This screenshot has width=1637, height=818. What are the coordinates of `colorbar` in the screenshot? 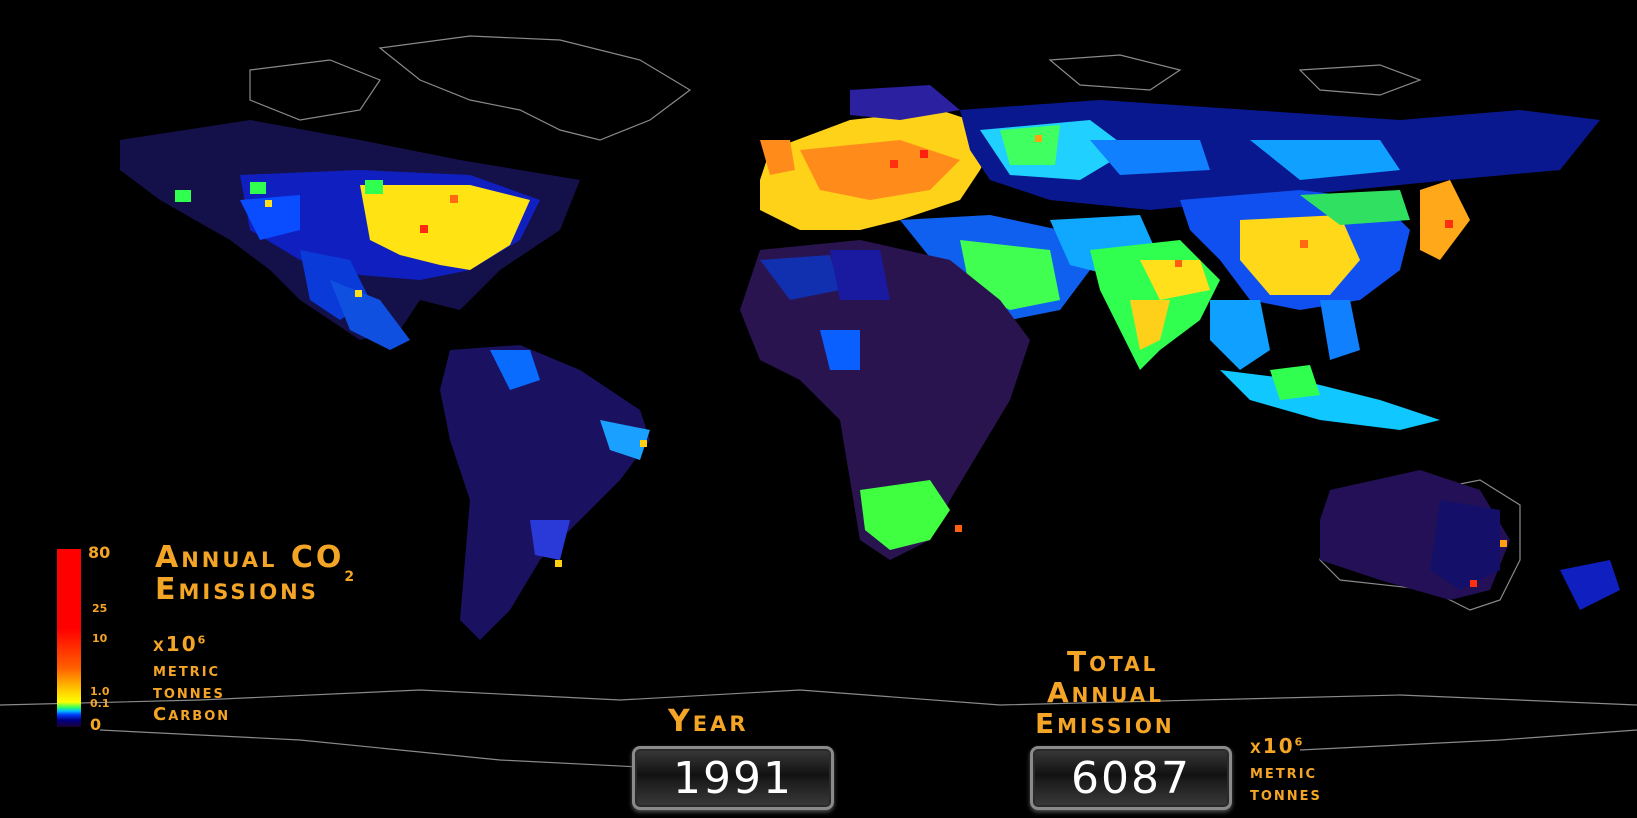 It's located at (69, 638).